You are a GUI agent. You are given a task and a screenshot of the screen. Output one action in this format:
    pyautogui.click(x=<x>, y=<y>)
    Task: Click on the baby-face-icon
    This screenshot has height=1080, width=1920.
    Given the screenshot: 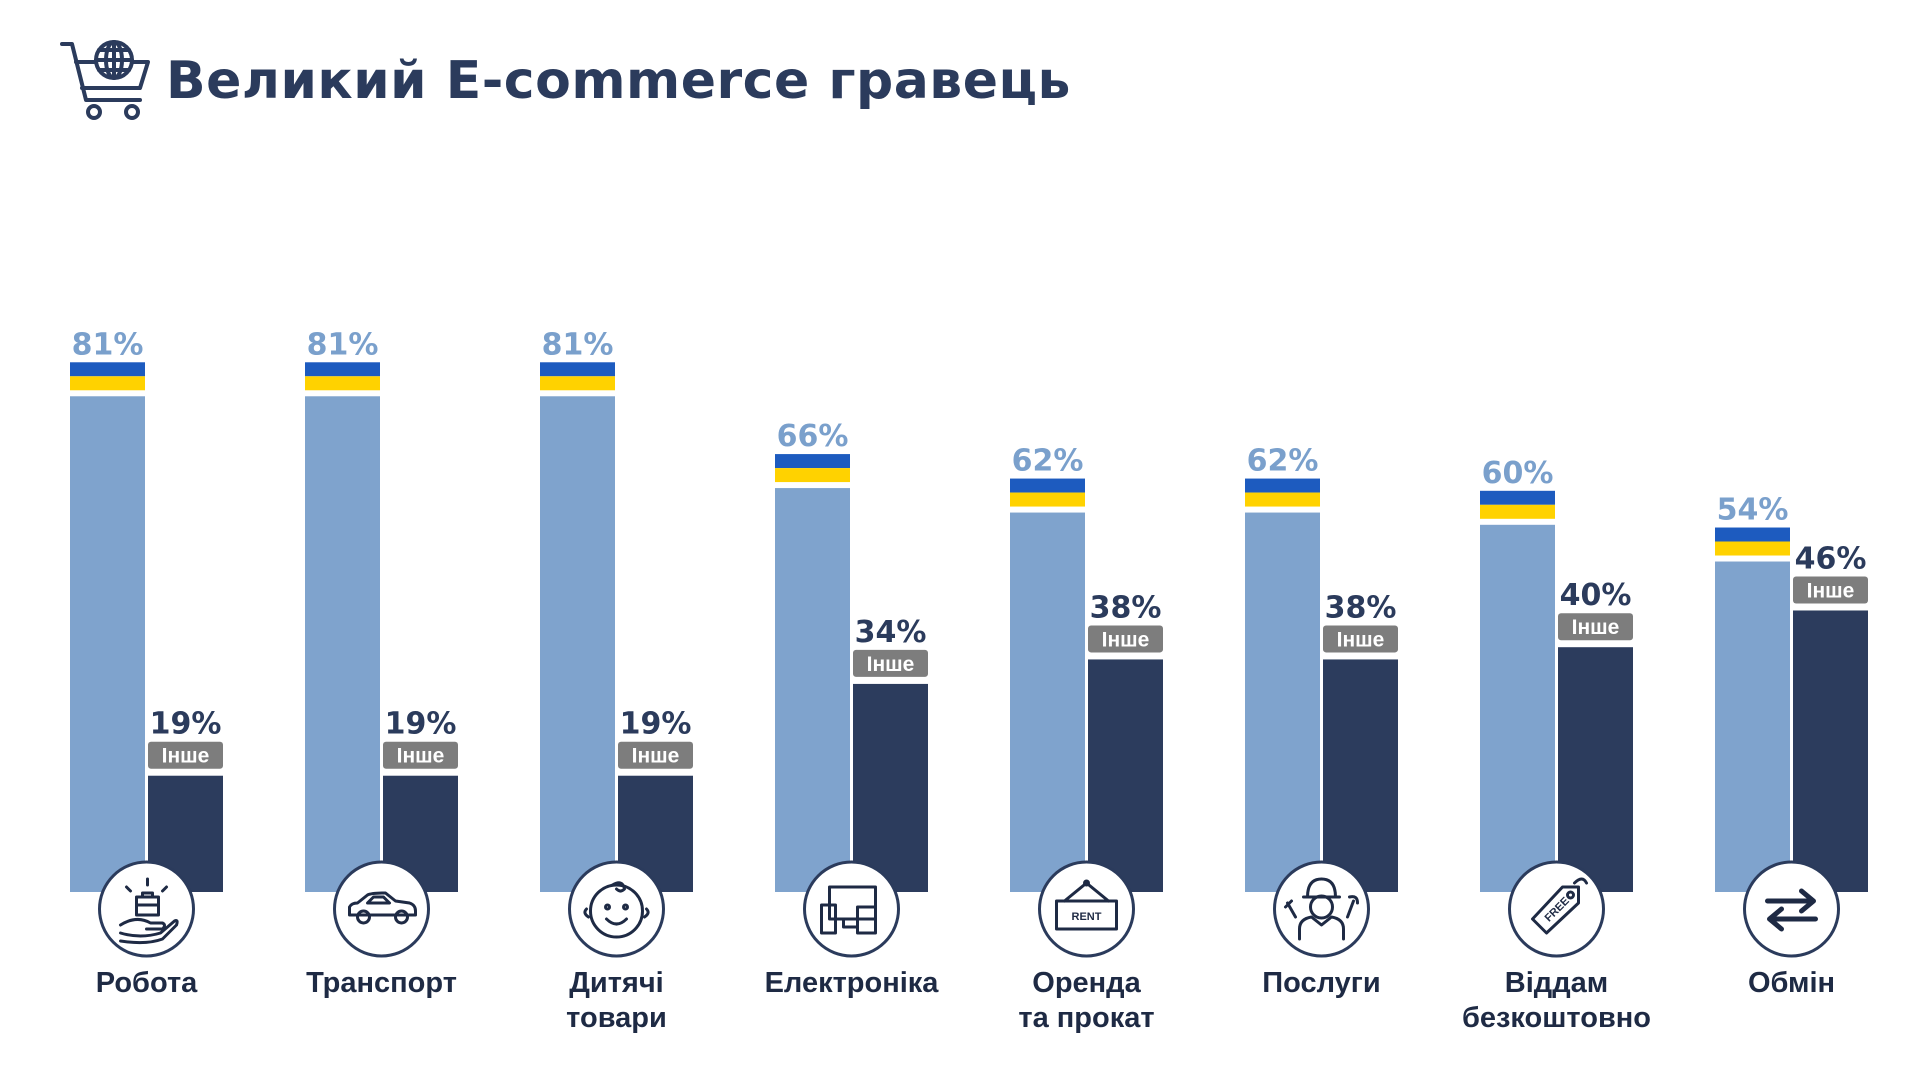 What is the action you would take?
    pyautogui.click(x=616, y=910)
    